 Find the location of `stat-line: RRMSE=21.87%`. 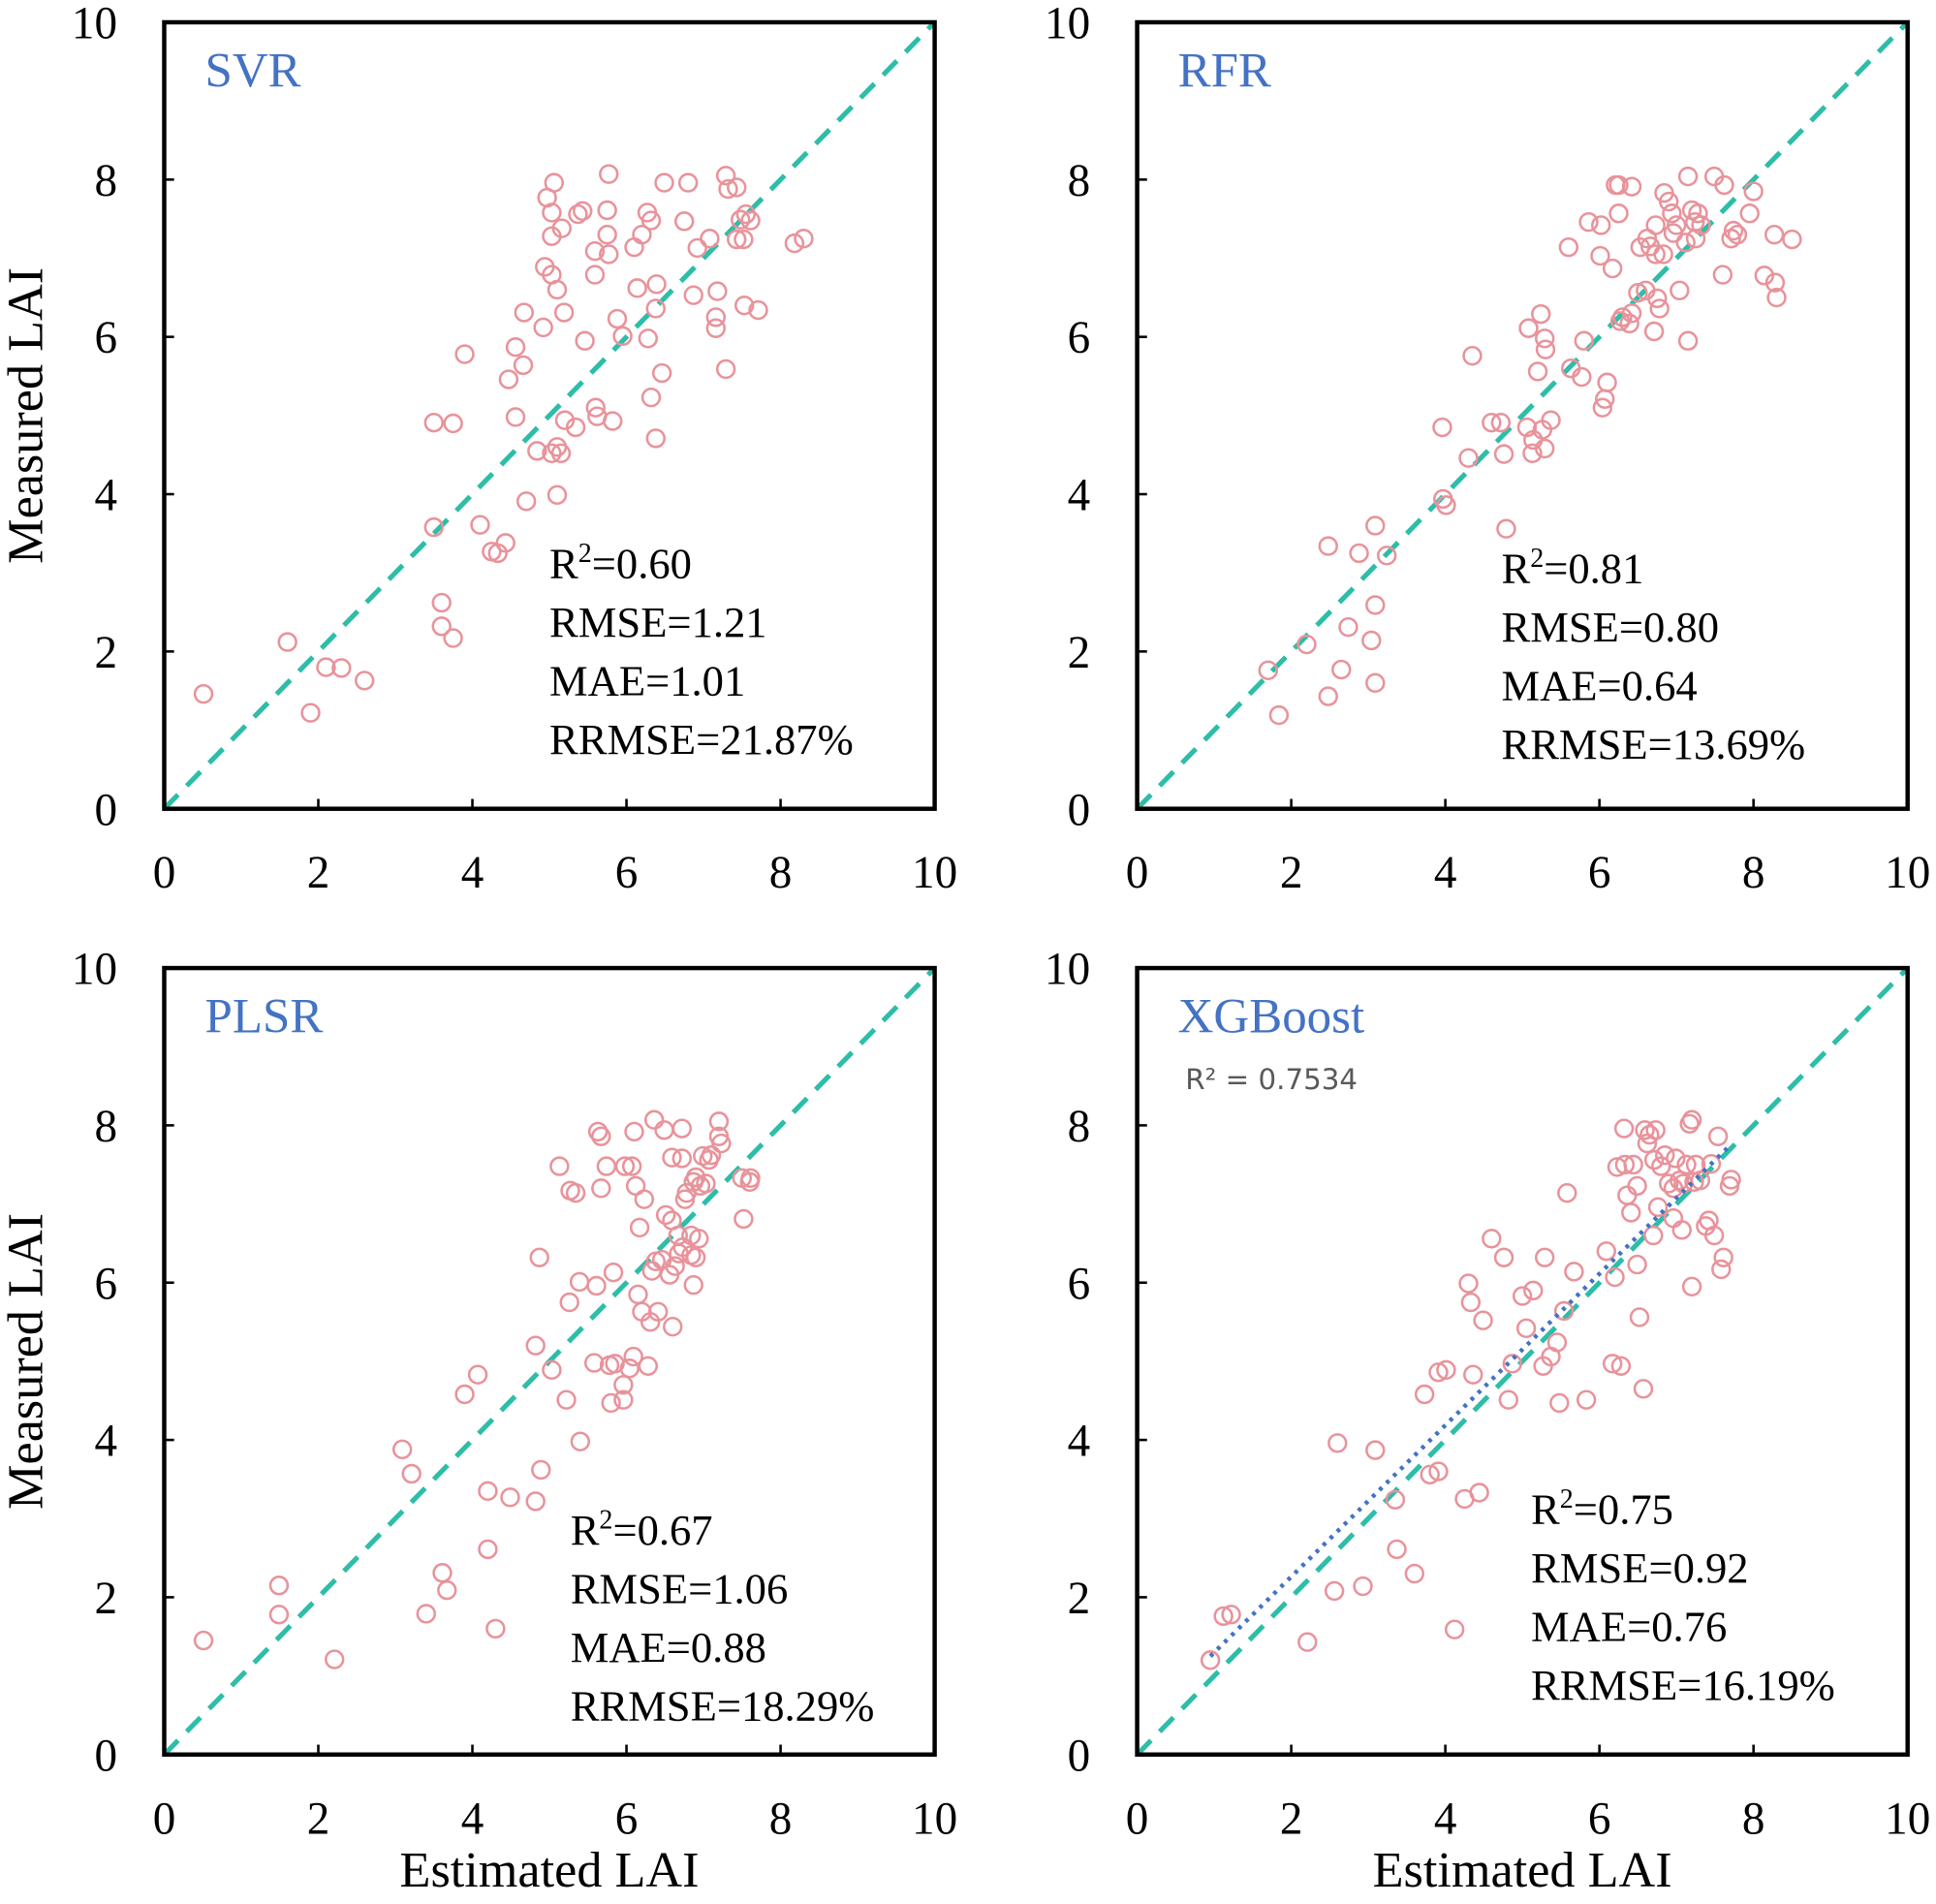

stat-line: RRMSE=21.87% is located at coordinates (701, 739).